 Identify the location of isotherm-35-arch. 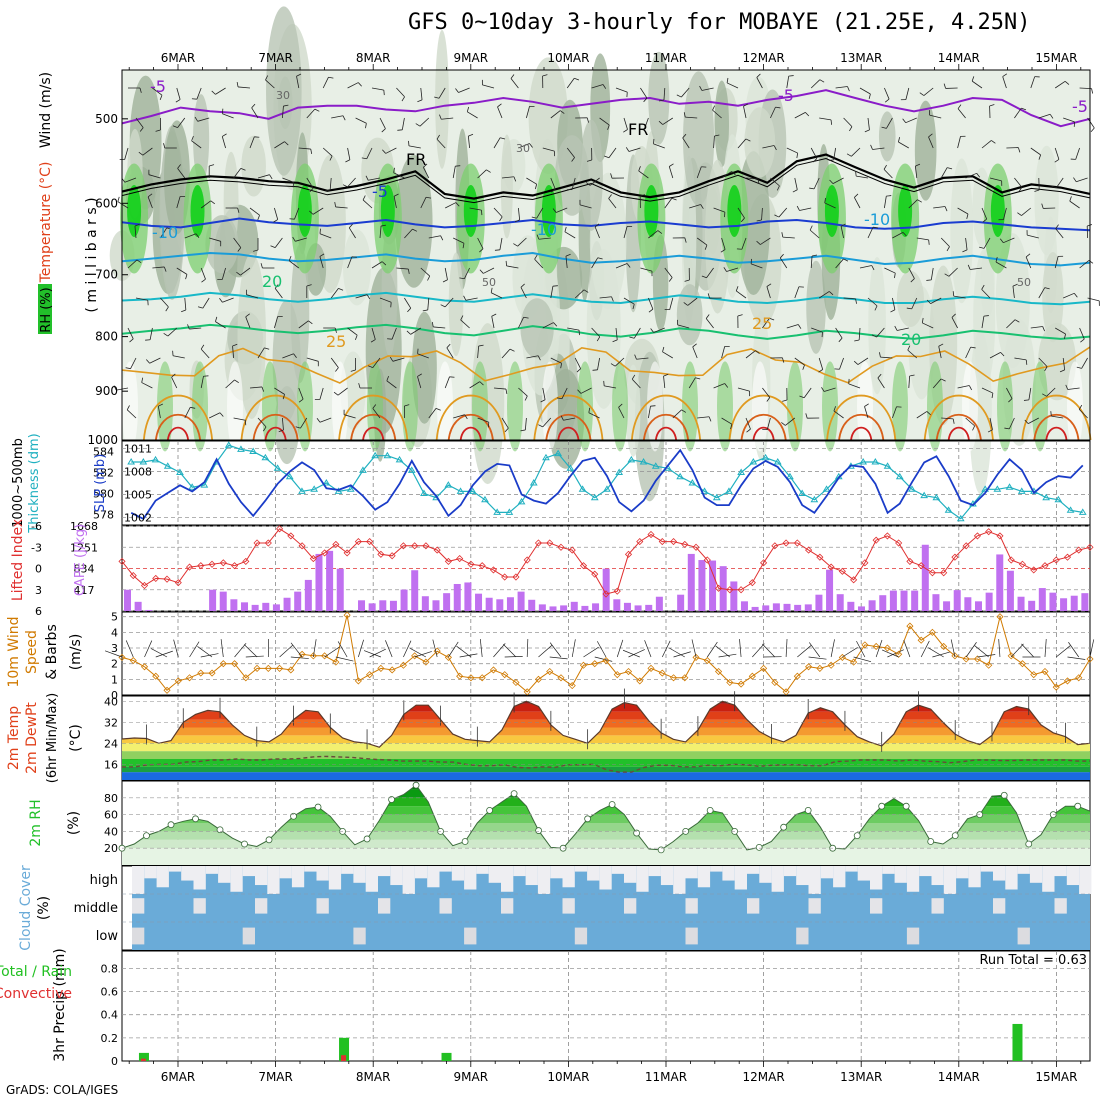
(666, 433).